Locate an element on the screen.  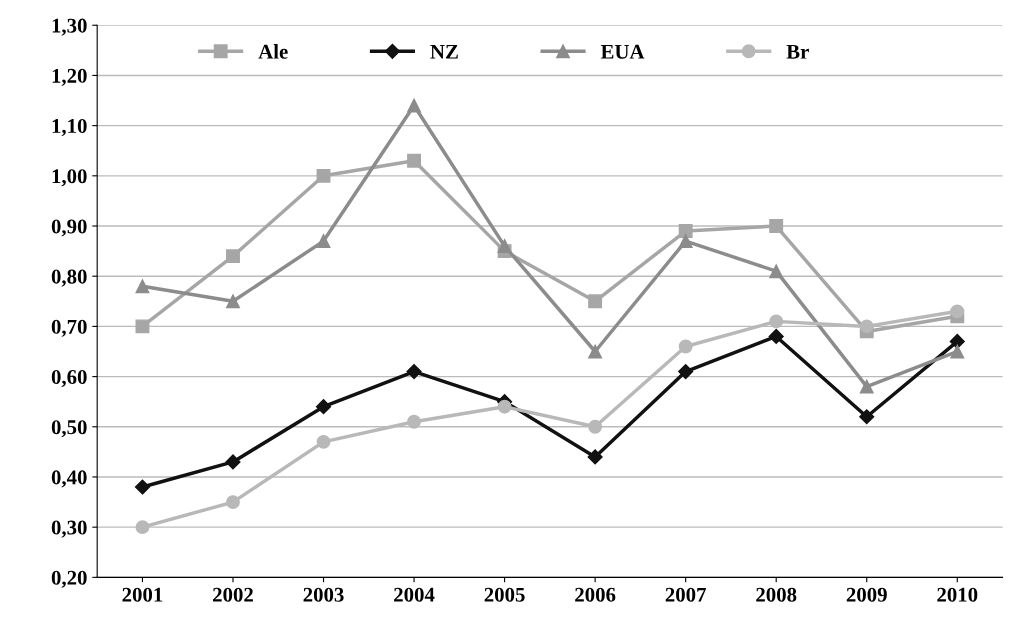
y-tick-label: 0,70 is located at coordinates (69, 328).